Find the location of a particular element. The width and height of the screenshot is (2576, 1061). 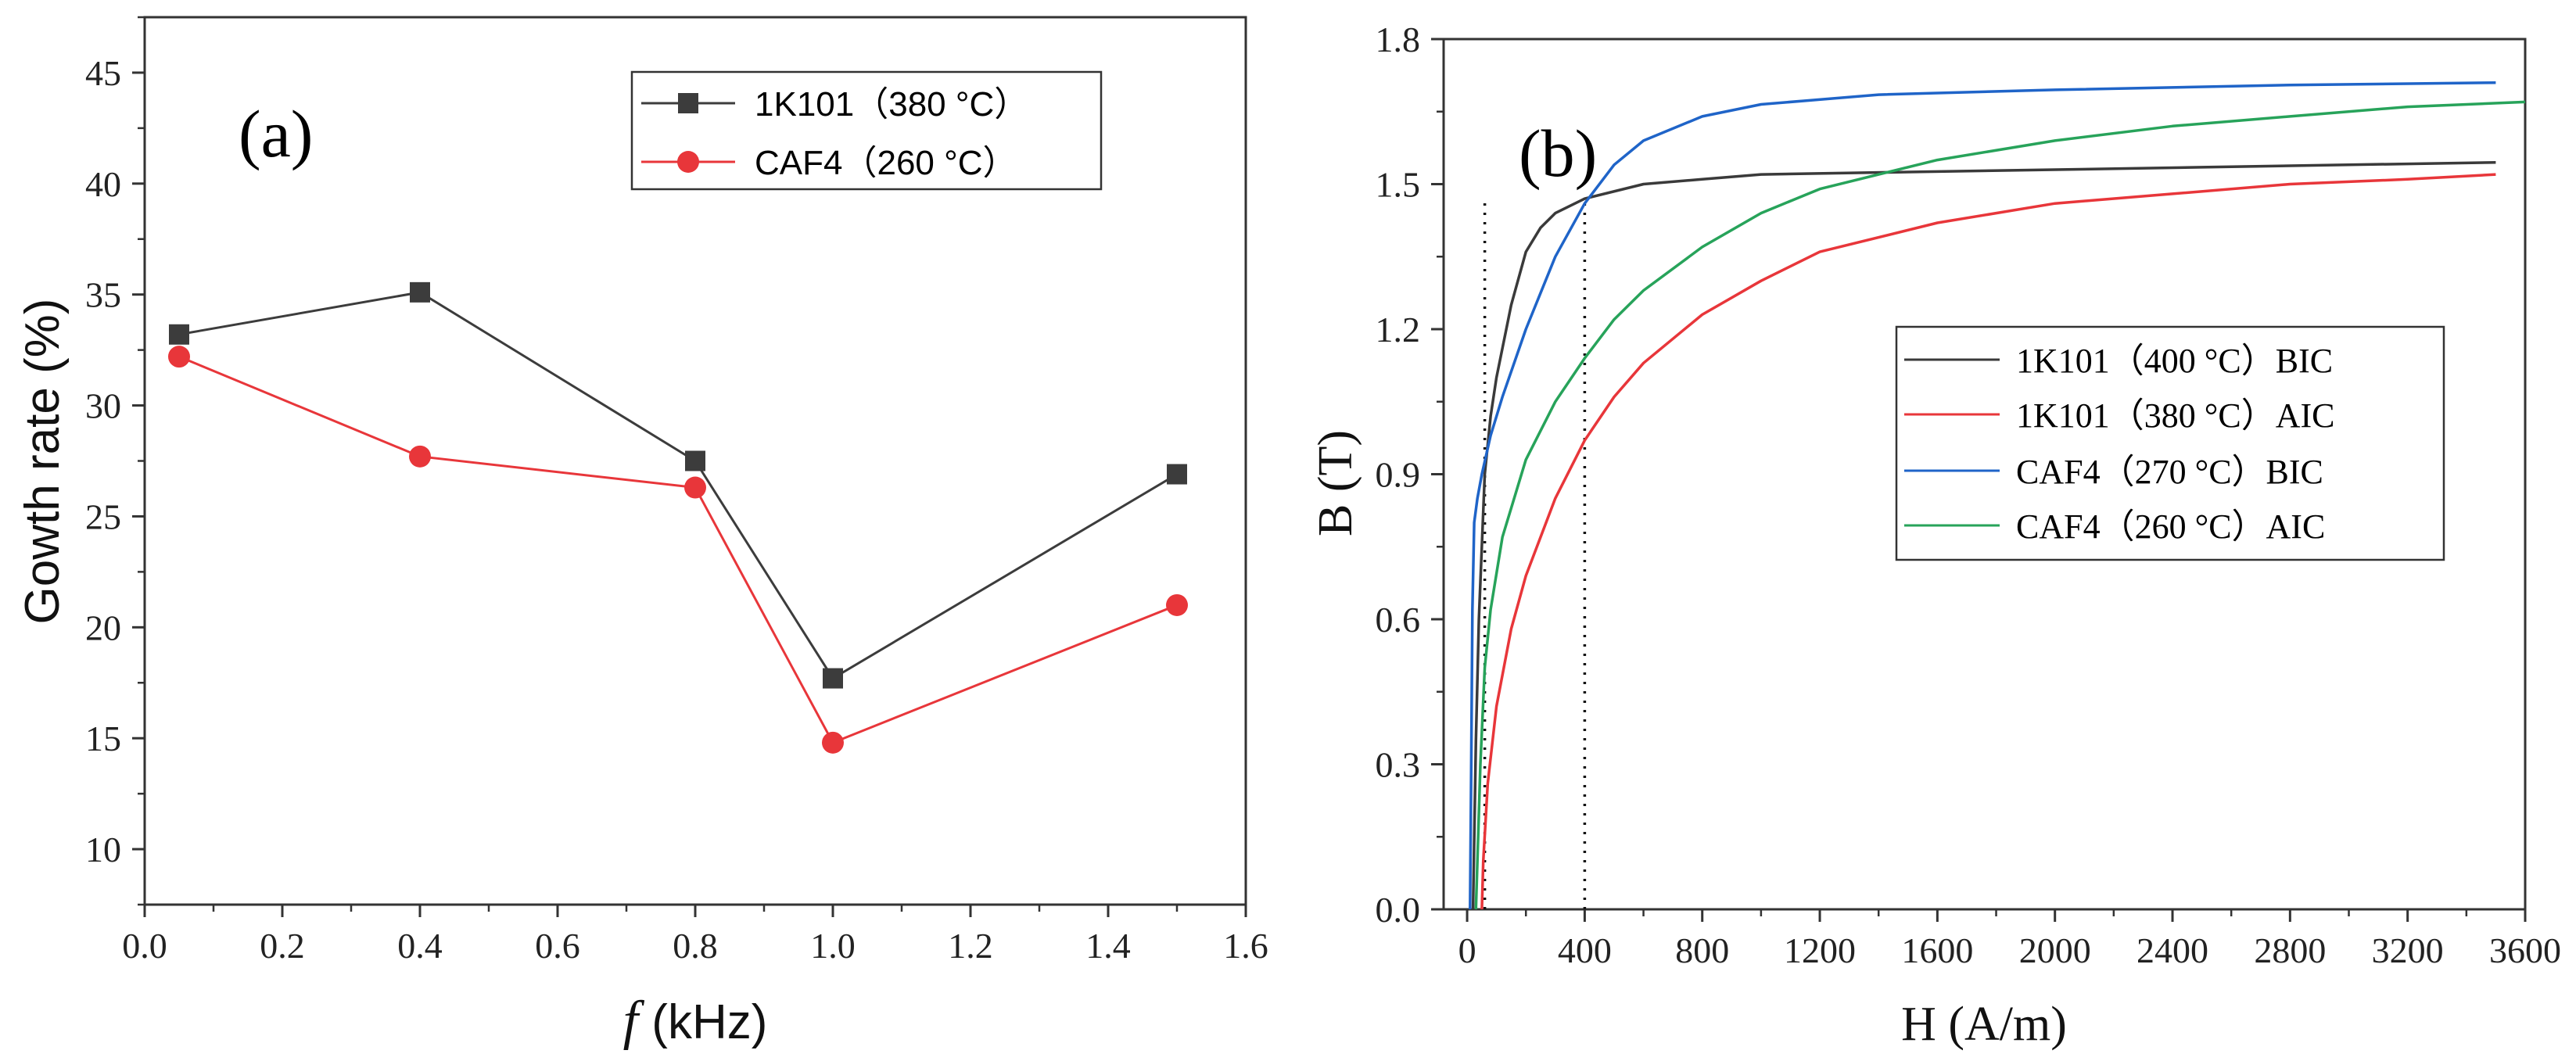

legend-b-label-caf4-260: CAF4（260 °C）AIC is located at coordinates (2170, 526).